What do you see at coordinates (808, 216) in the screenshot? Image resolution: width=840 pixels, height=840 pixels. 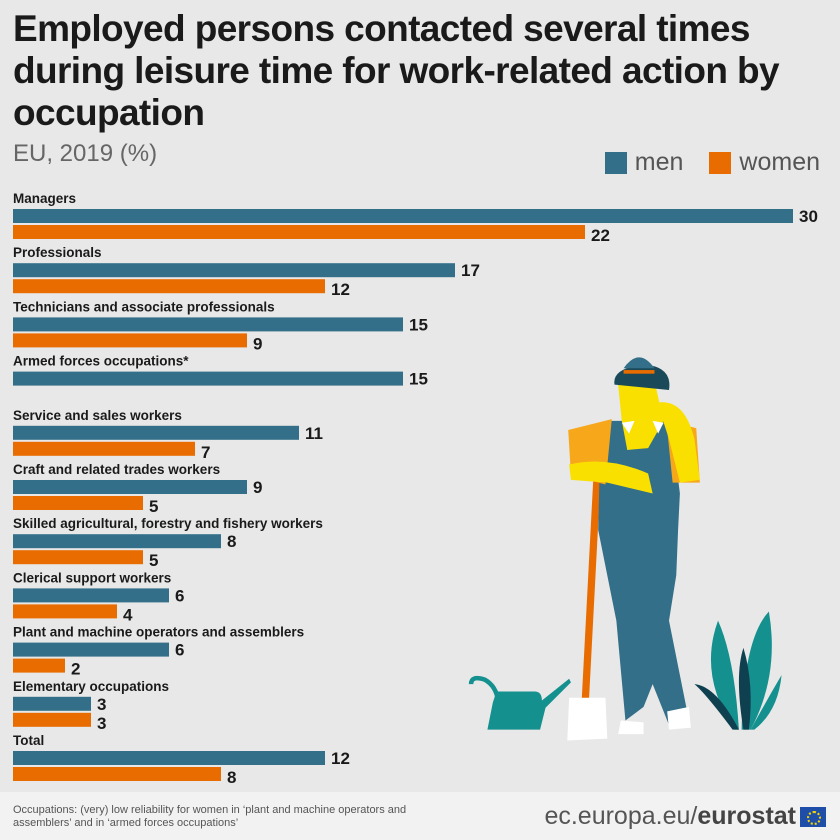 I see `data-label-men: 30` at bounding box center [808, 216].